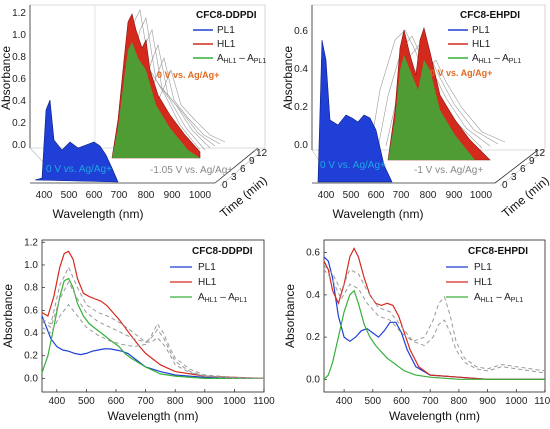 This screenshot has width=550, height=429. What do you see at coordinates (459, 401) in the screenshot?
I see `x-tick-label: 800` at bounding box center [459, 401].